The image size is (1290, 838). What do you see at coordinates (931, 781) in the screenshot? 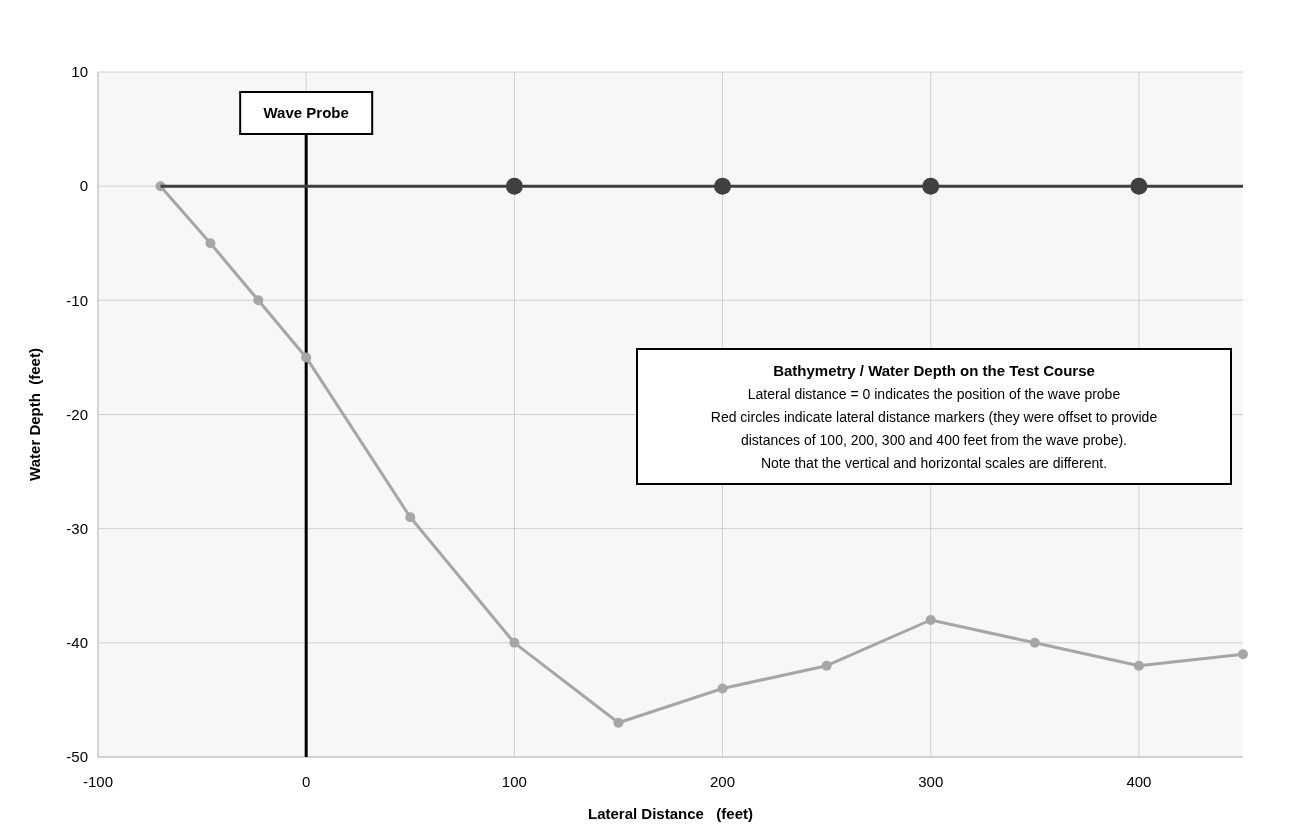
I see `x-tick-label: 300` at bounding box center [931, 781].